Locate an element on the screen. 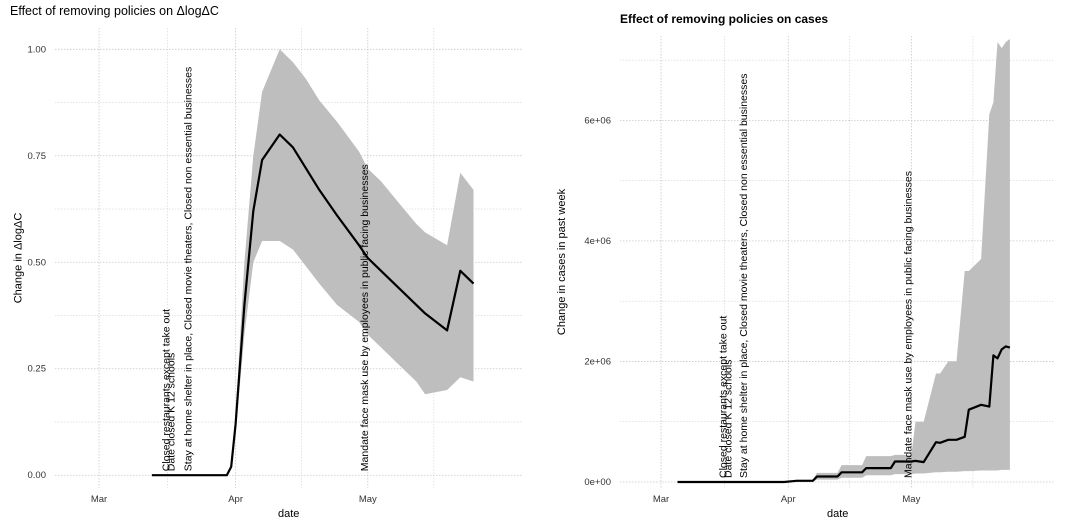 The height and width of the screenshot is (527, 1065). y-tick-label: 2e+06 is located at coordinates (597, 361).